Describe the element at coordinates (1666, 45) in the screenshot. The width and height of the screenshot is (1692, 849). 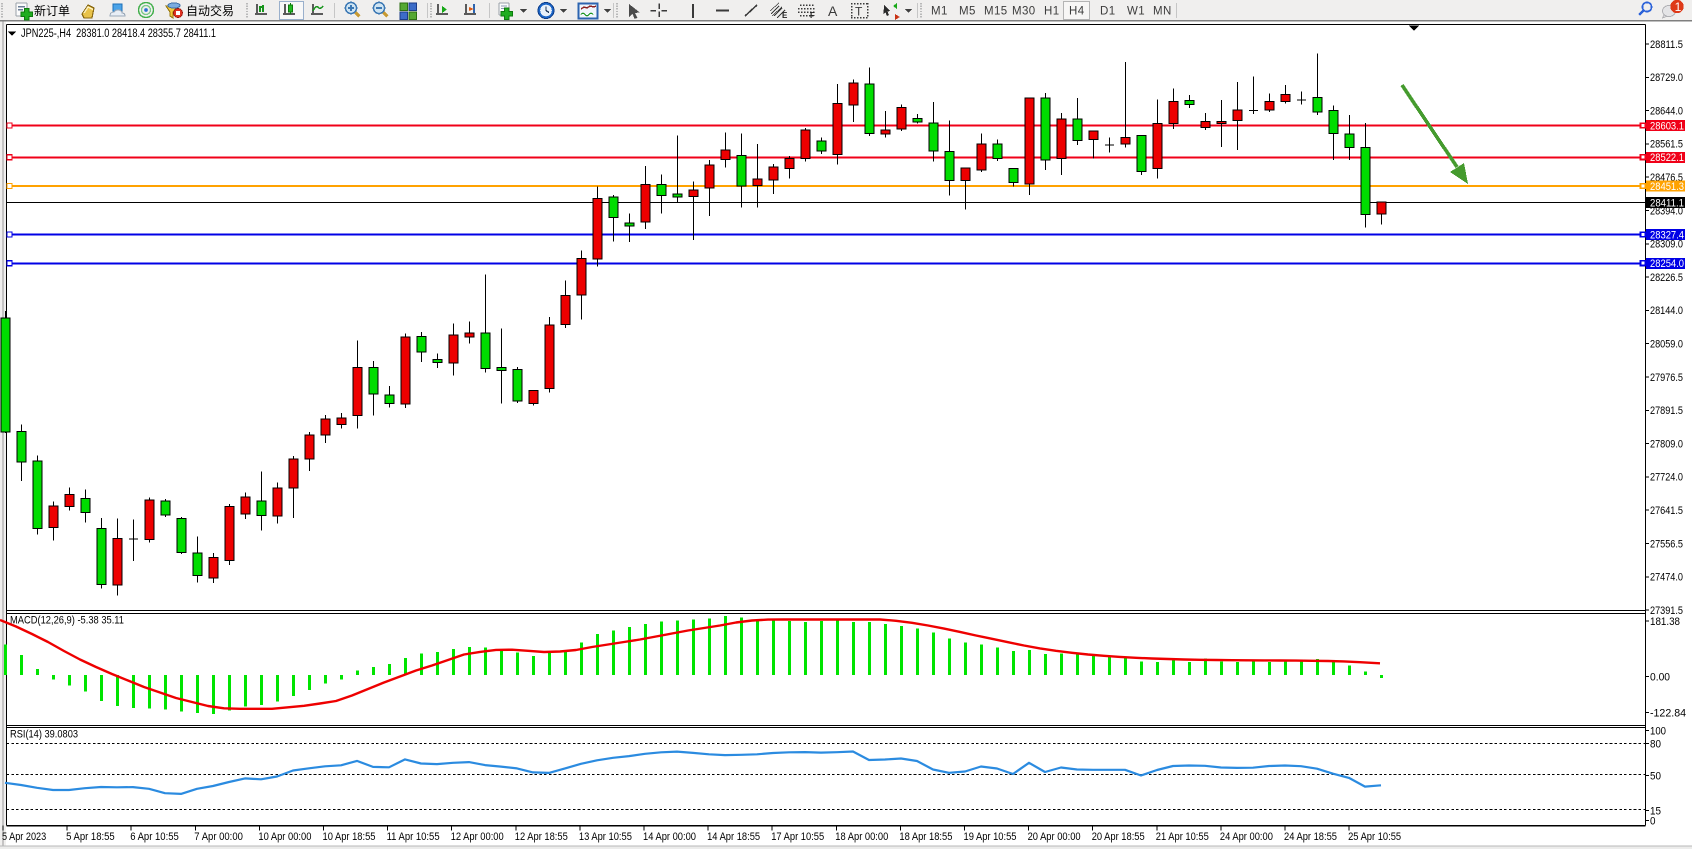
I see `svg-text: 28811.5` at that location.